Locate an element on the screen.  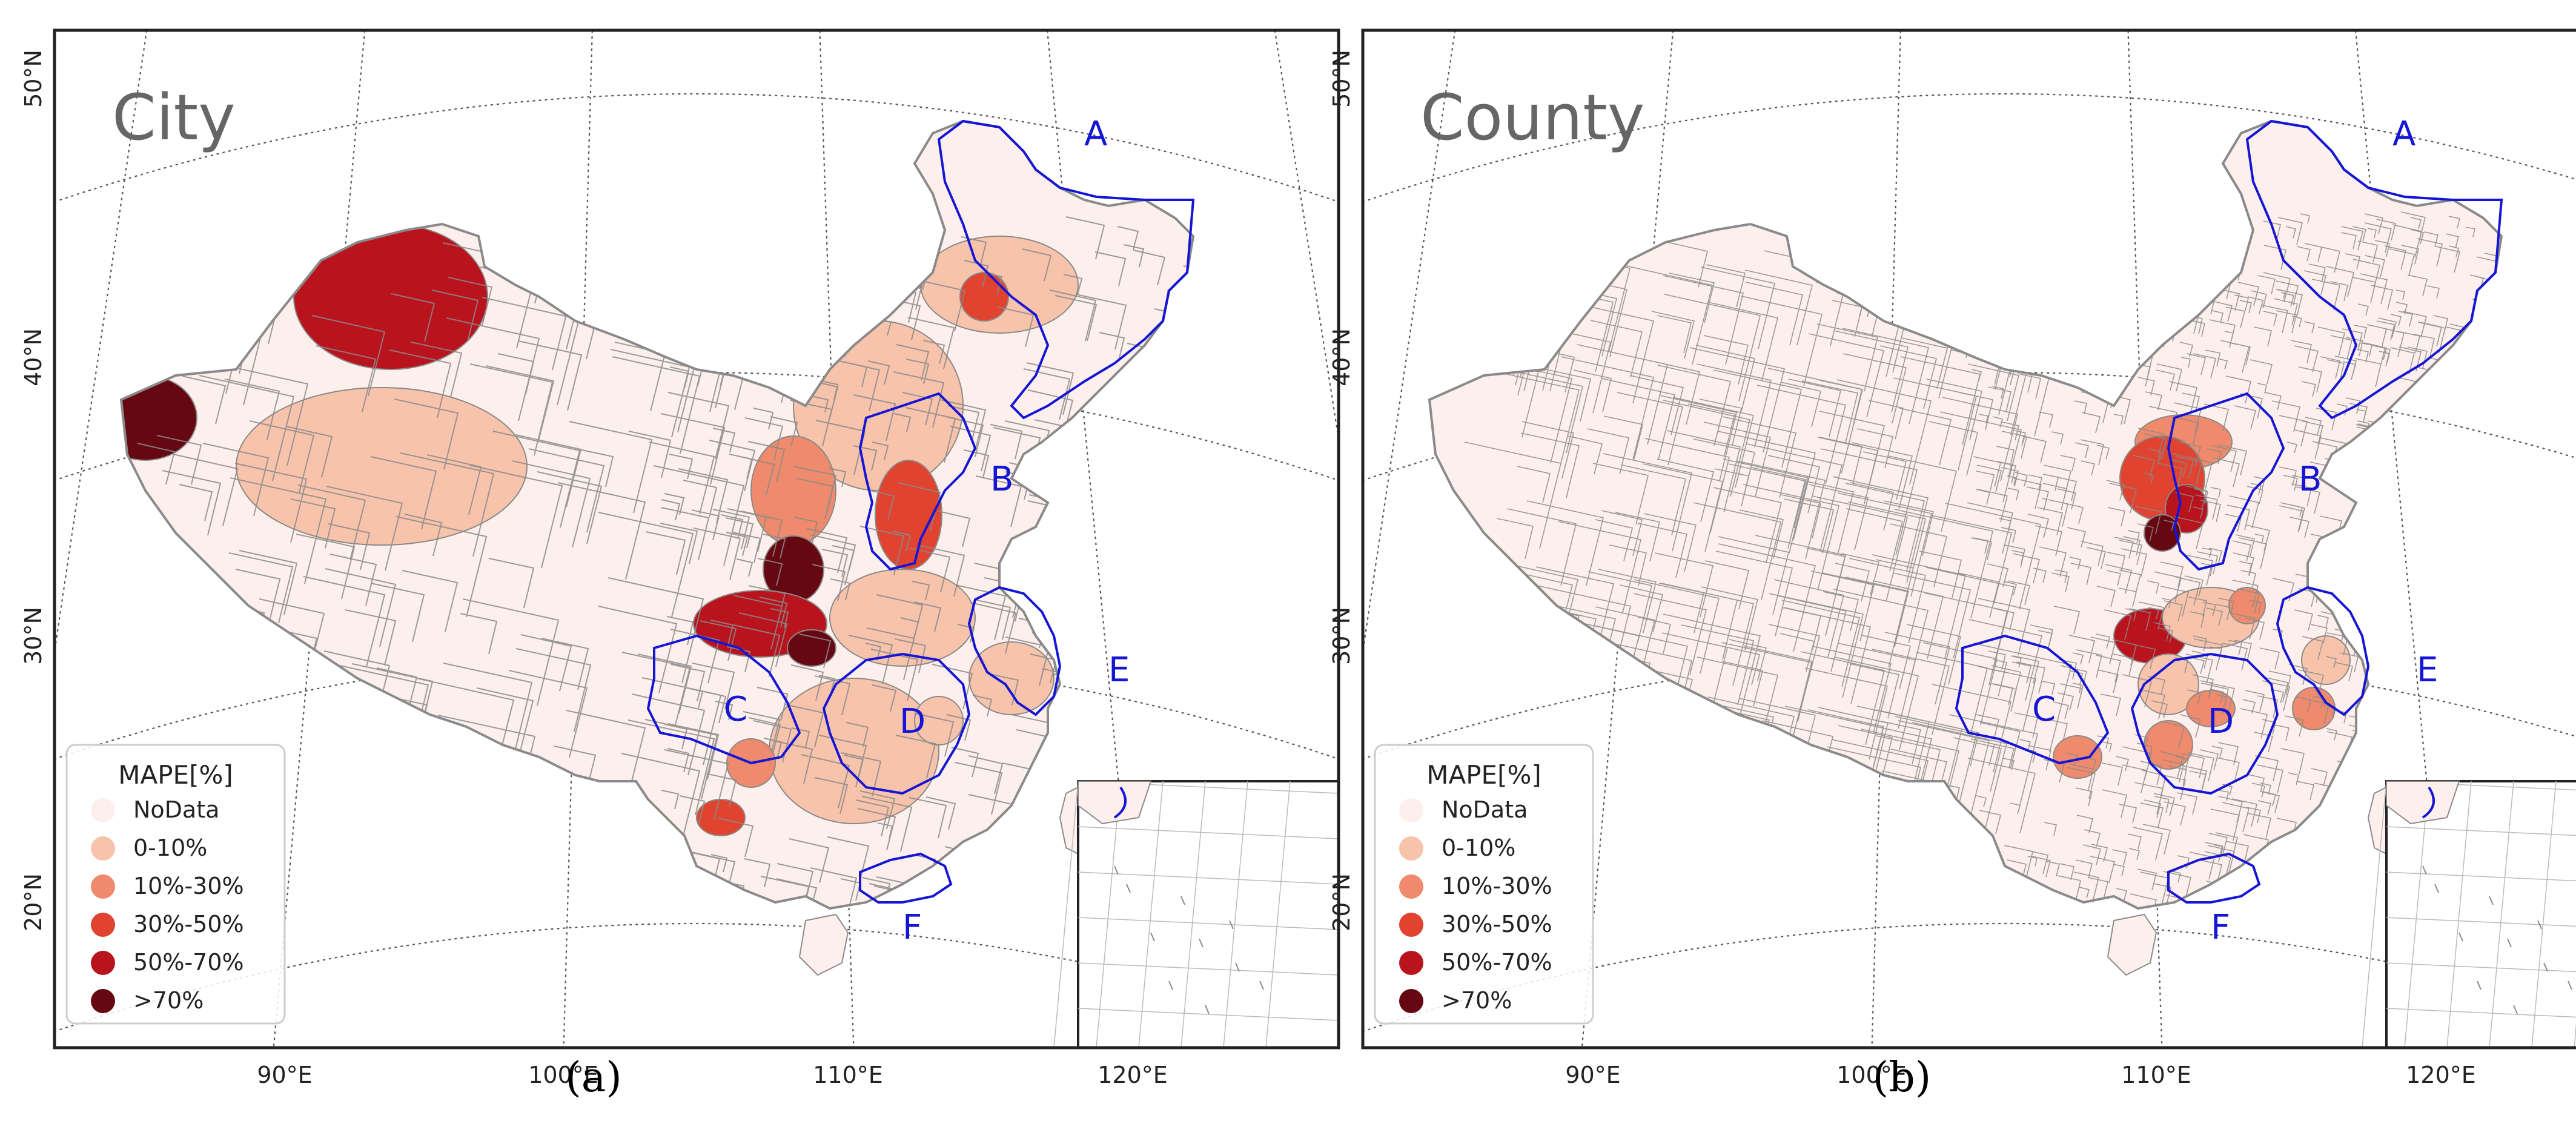
legend-label-a-1: 0-10% is located at coordinates (170, 848).